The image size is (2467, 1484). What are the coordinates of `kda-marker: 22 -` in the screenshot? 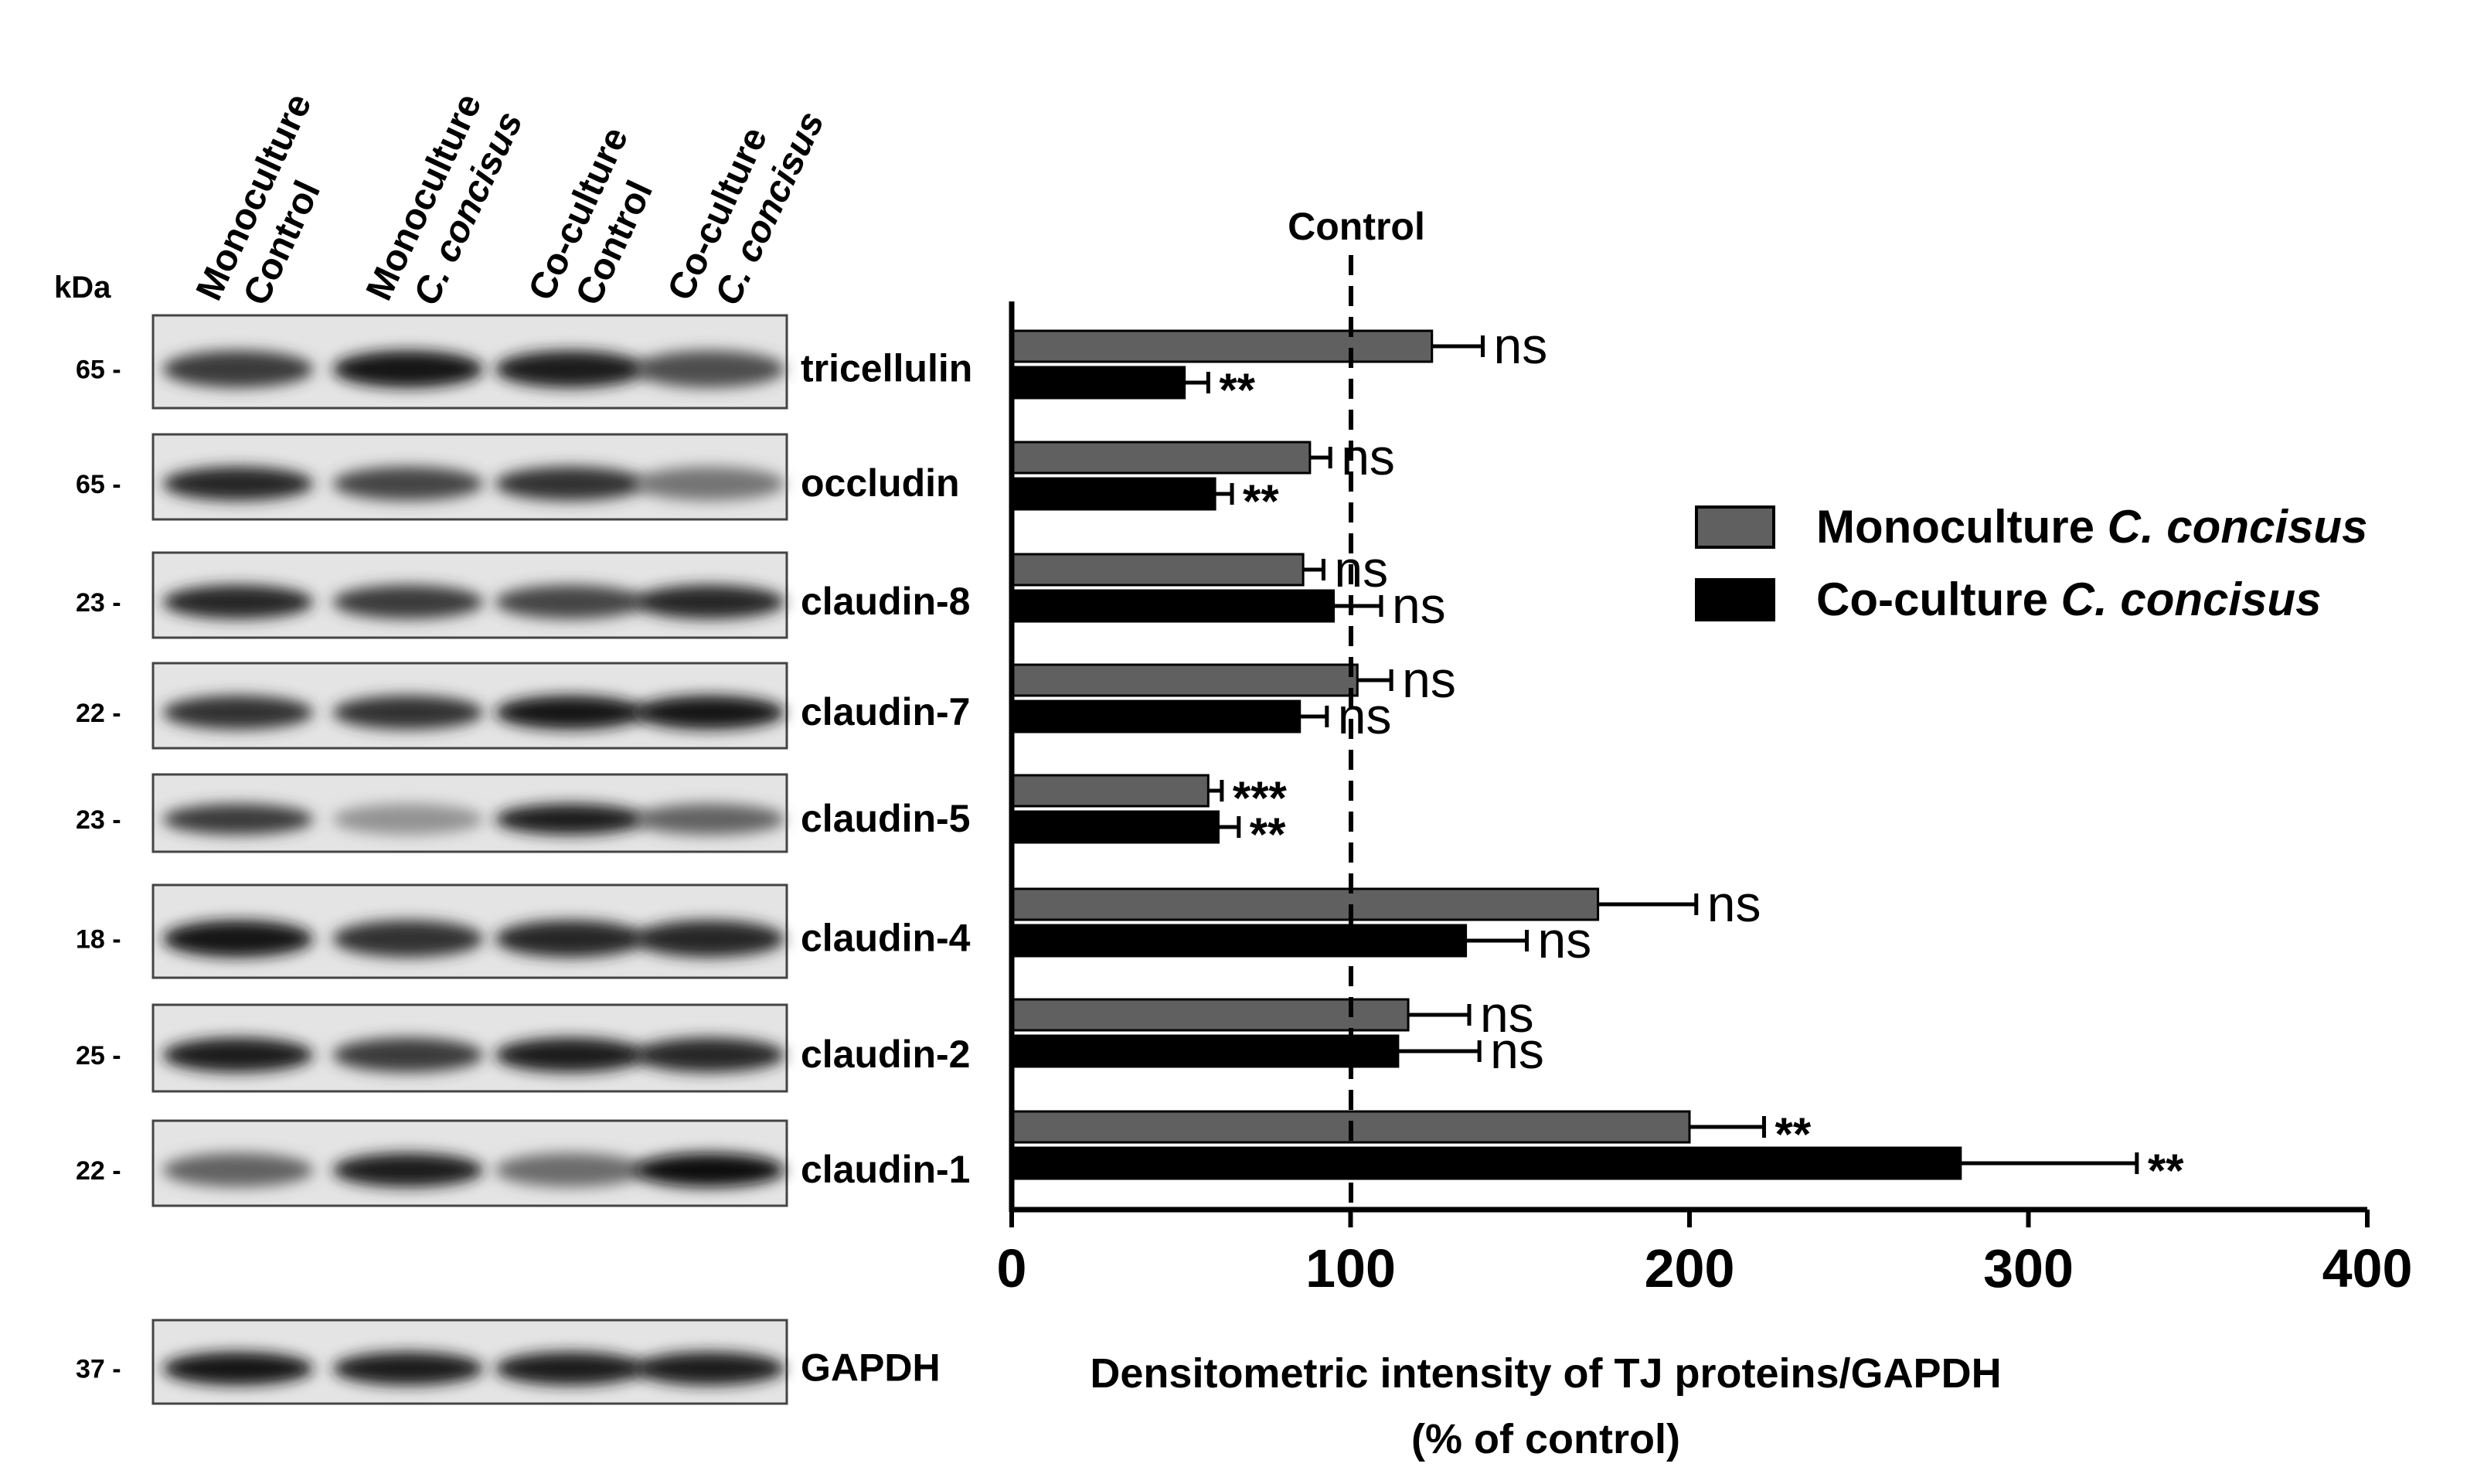 It's located at (99, 713).